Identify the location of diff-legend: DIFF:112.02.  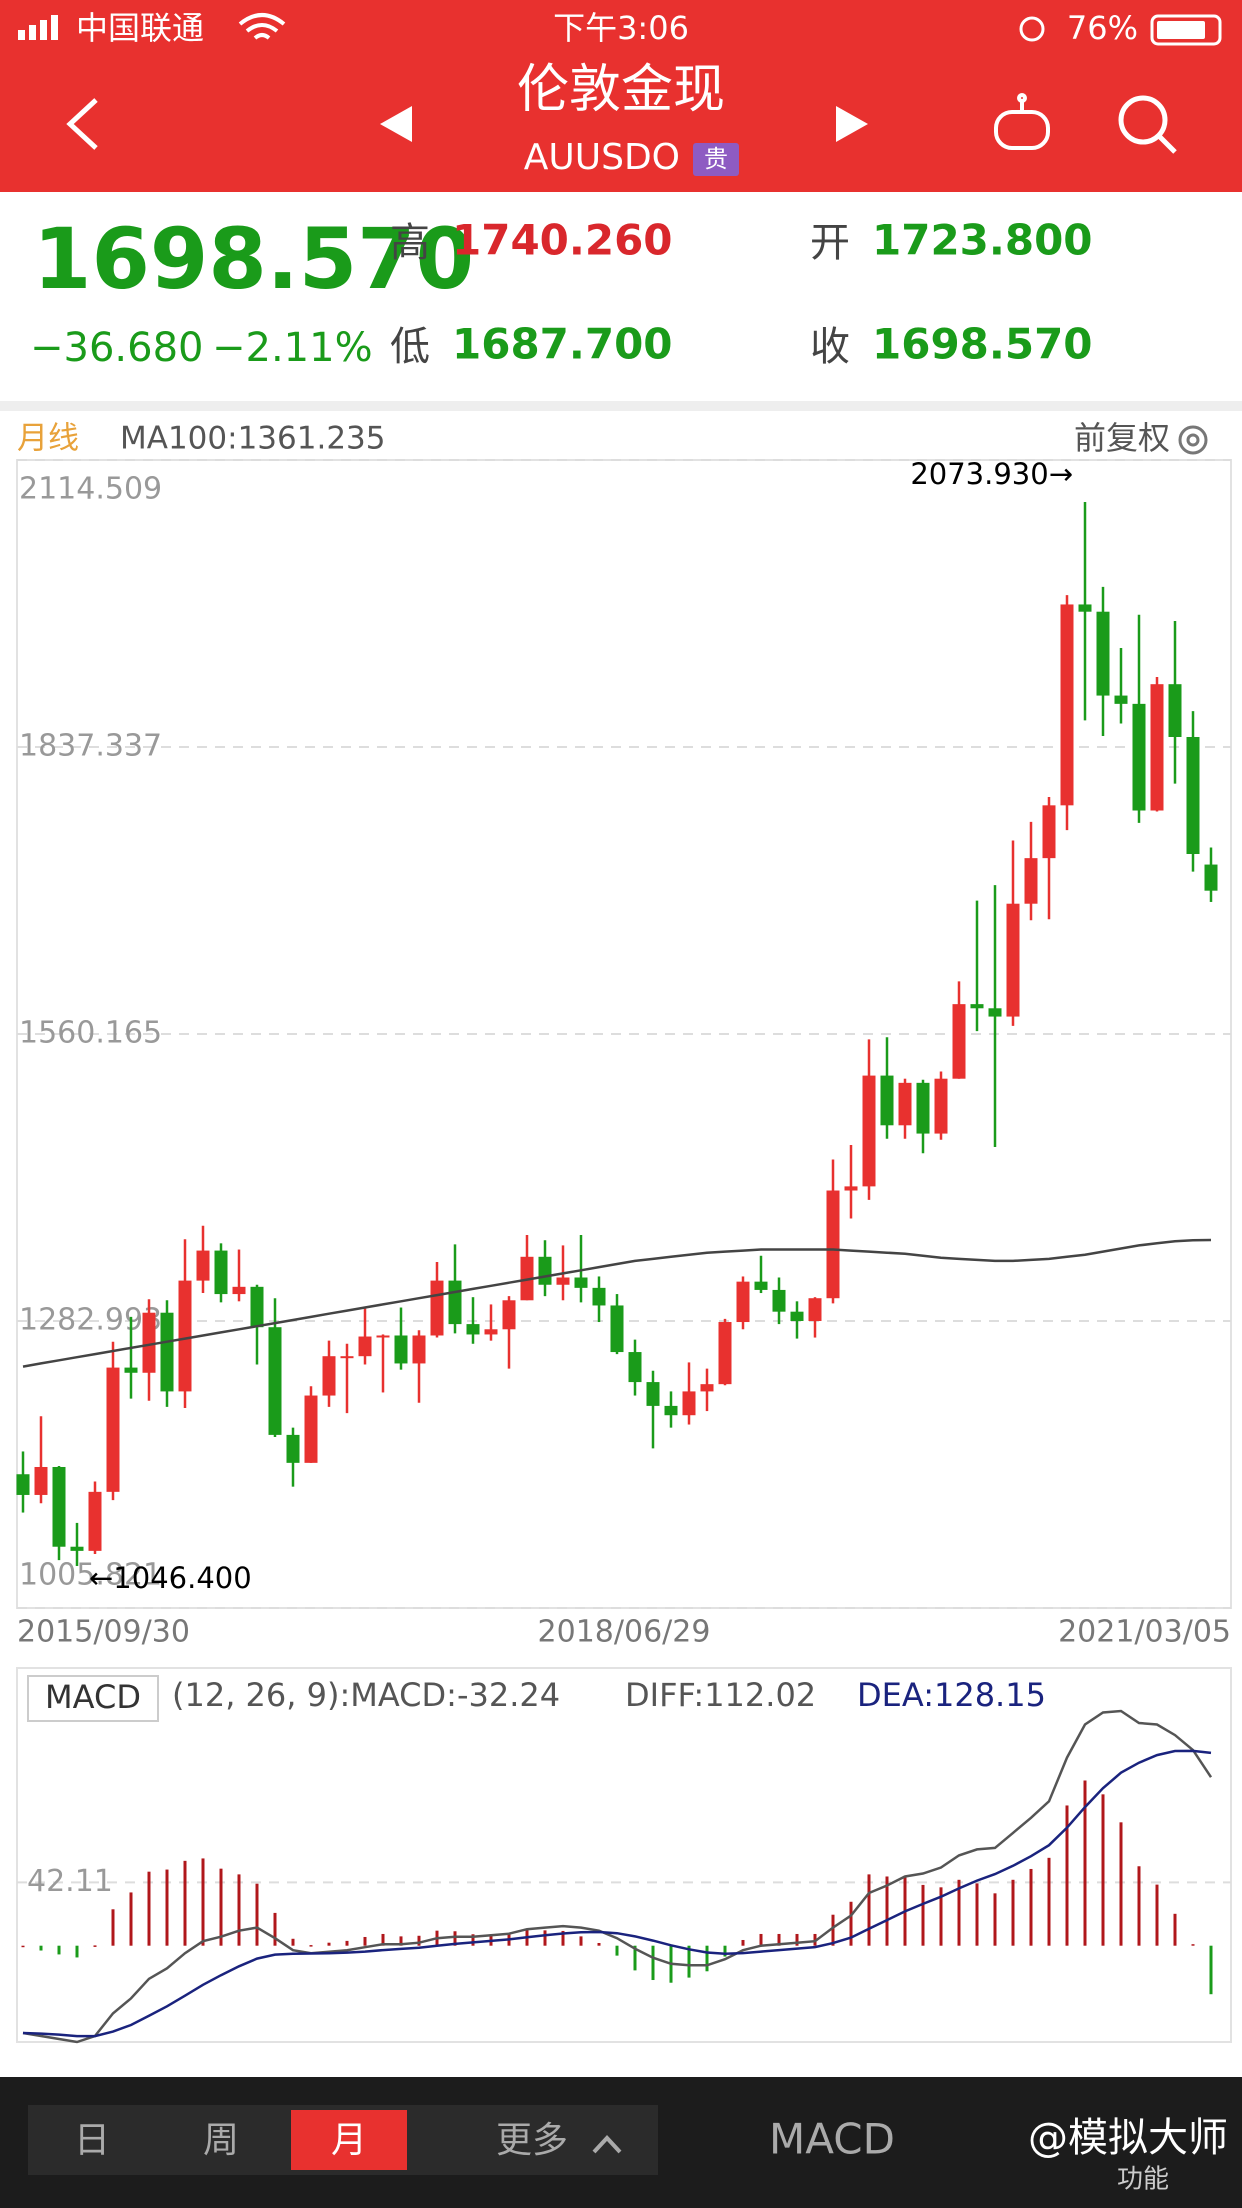
(720, 1695).